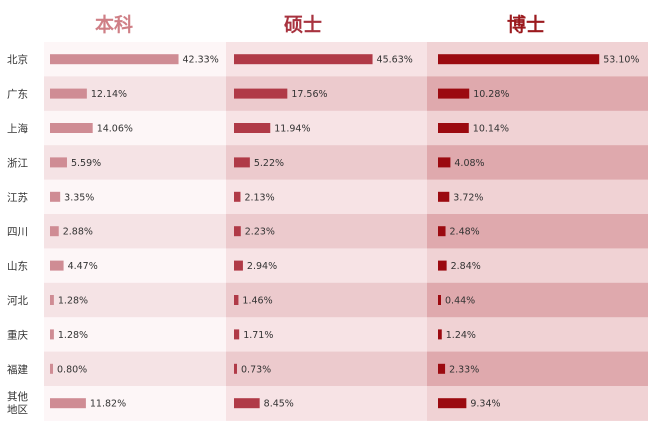  What do you see at coordinates (326, 266) in the screenshot?
I see `band-硕士-6` at bounding box center [326, 266].